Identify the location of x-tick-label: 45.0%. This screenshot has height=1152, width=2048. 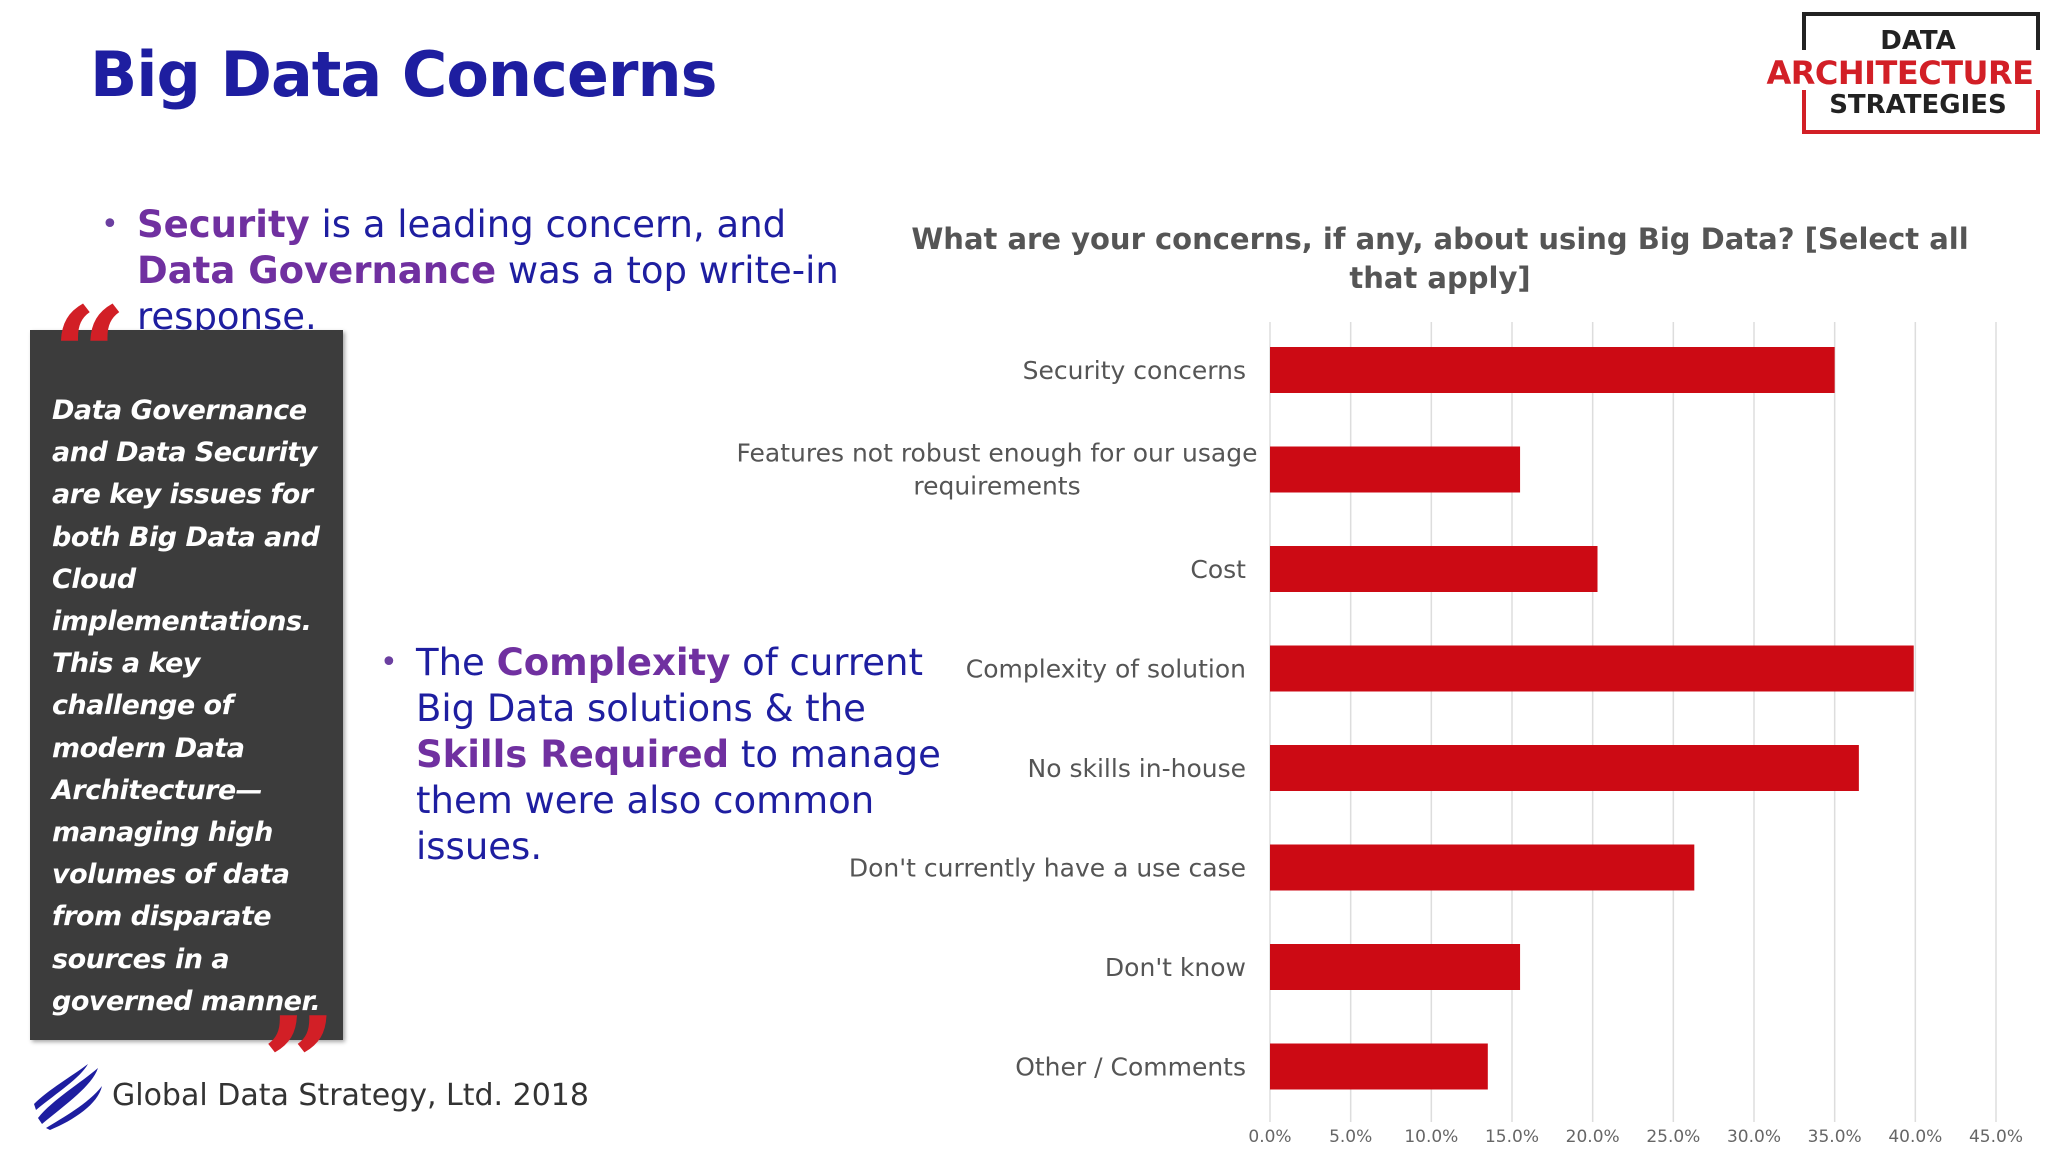
(1996, 1137).